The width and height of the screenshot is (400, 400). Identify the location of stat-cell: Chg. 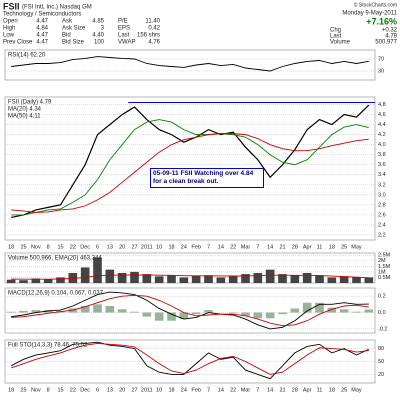
(335, 31).